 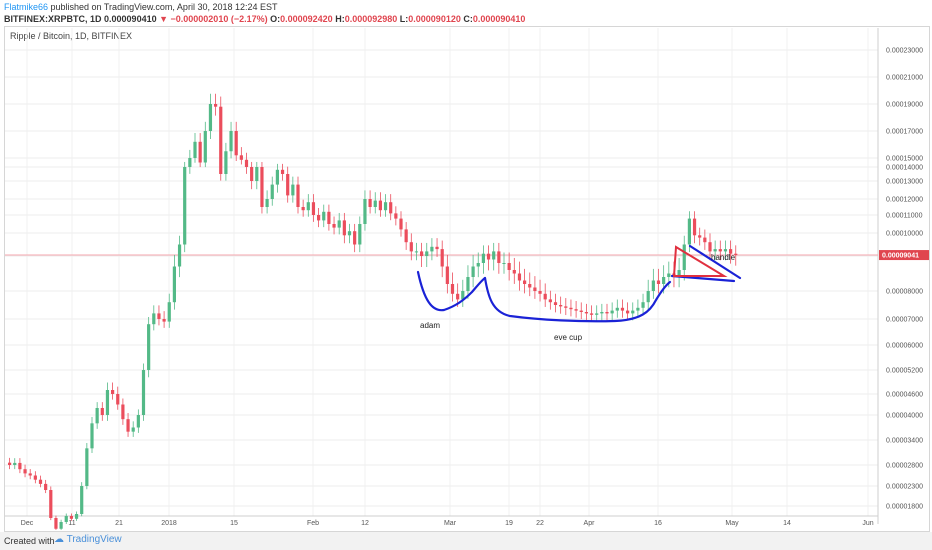 What do you see at coordinates (904, 395) in the screenshot?
I see `y-tick-label: 0.00004600` at bounding box center [904, 395].